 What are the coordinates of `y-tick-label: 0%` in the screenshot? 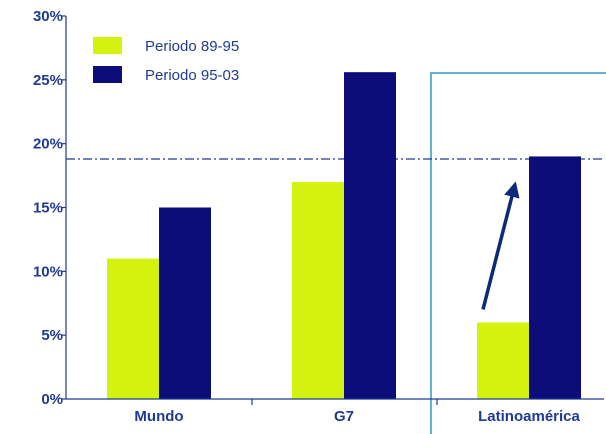 It's located at (52, 399).